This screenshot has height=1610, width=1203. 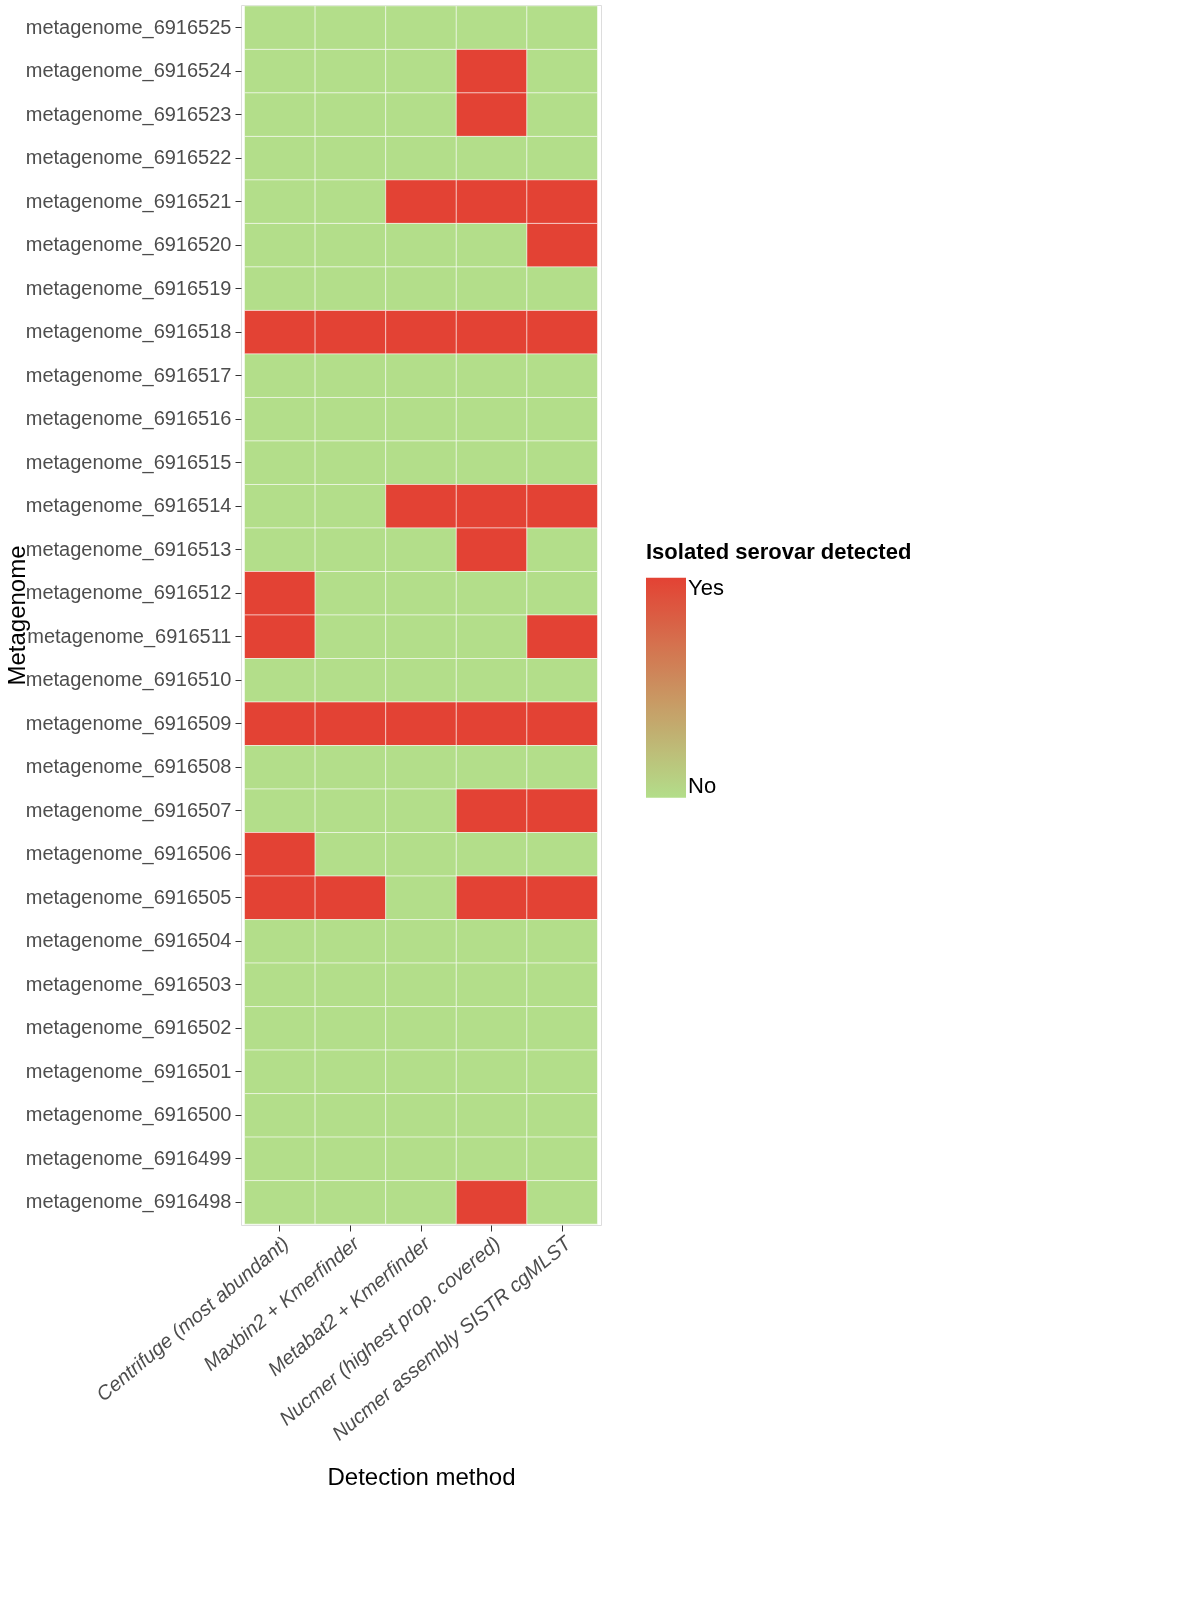 I want to click on y-tick-label: metagenome_6916523, so click(x=128, y=114).